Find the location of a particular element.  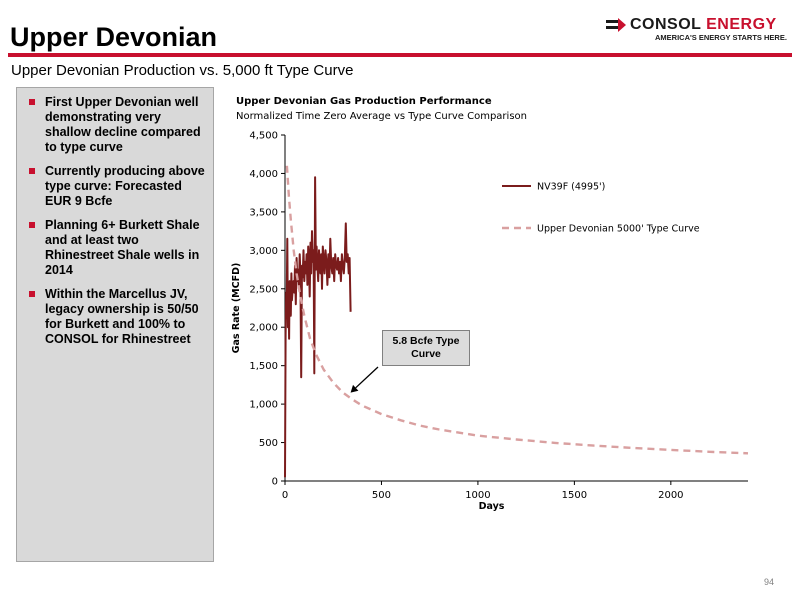

legend-label: Upper Devonian 5000' Type Curve is located at coordinates (618, 229).